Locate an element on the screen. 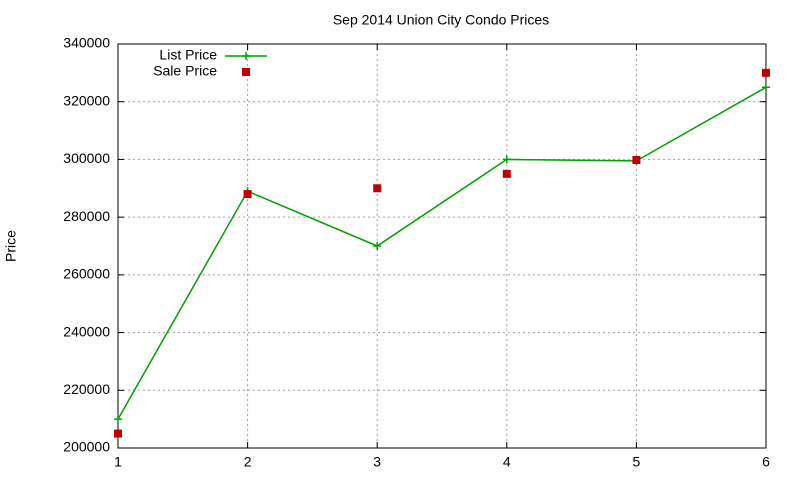 The width and height of the screenshot is (800, 480). y-tick-label: 300000 is located at coordinates (86, 158).